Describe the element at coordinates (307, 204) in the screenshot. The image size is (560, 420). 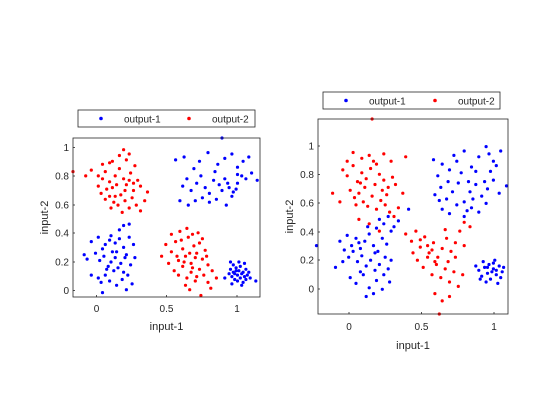
I see `y-tick-label: 0.6` at that location.